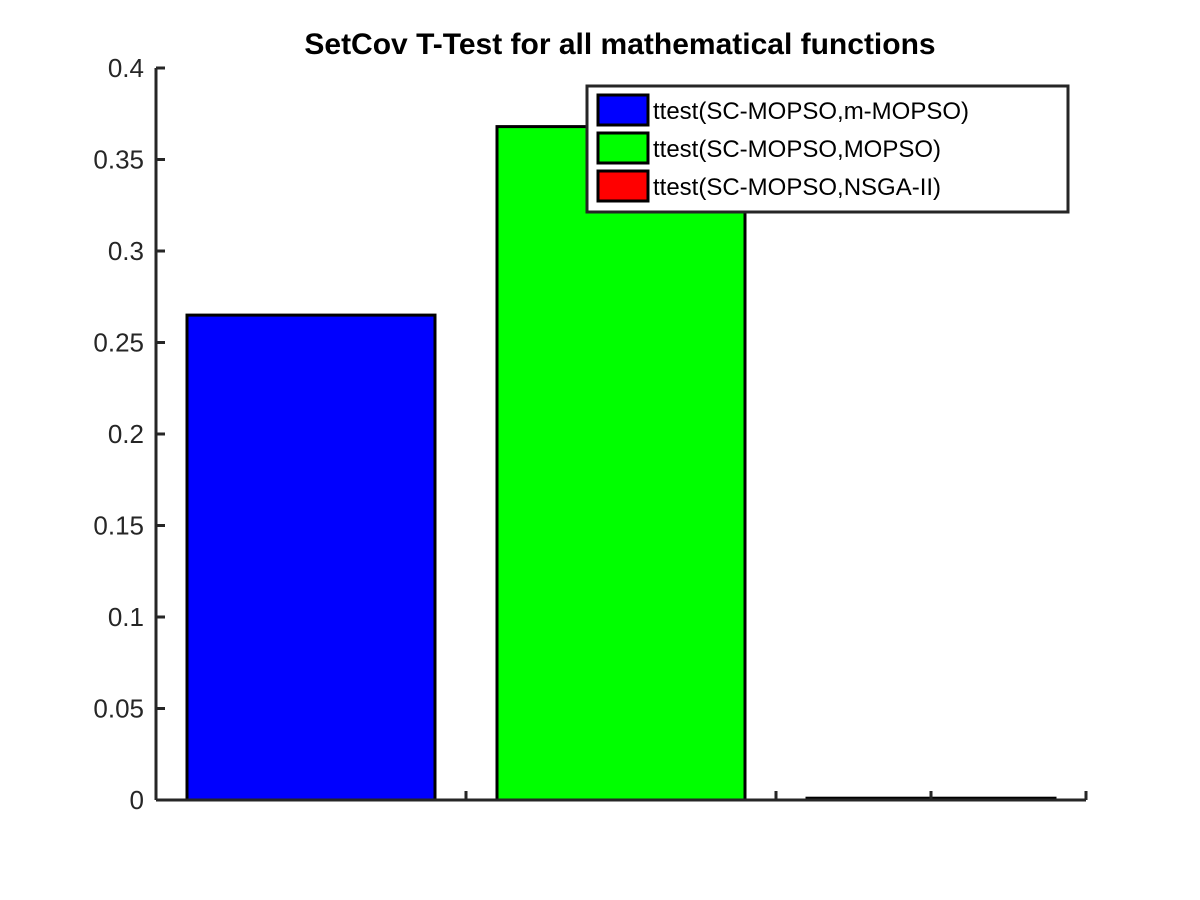 This screenshot has width=1200, height=900. What do you see at coordinates (118, 709) in the screenshot?
I see `y-tick-label: 0.05` at bounding box center [118, 709].